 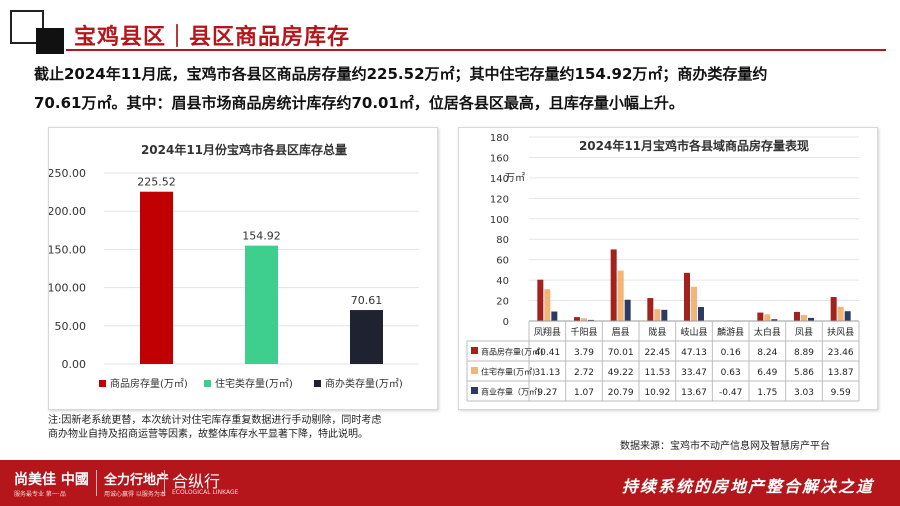 I want to click on table-value: 33.47, so click(x=694, y=373).